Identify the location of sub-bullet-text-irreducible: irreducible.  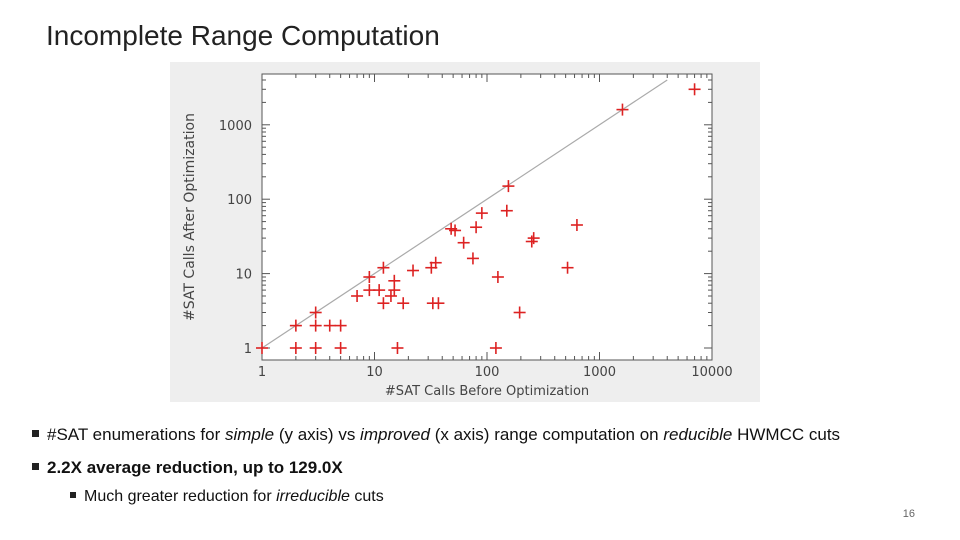
(313, 496).